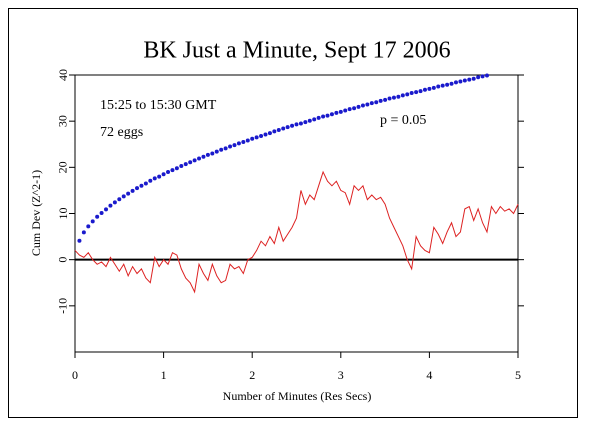 Image resolution: width=596 pixels, height=427 pixels. What do you see at coordinates (63, 260) in the screenshot?
I see `y-tick-label: 0` at bounding box center [63, 260].